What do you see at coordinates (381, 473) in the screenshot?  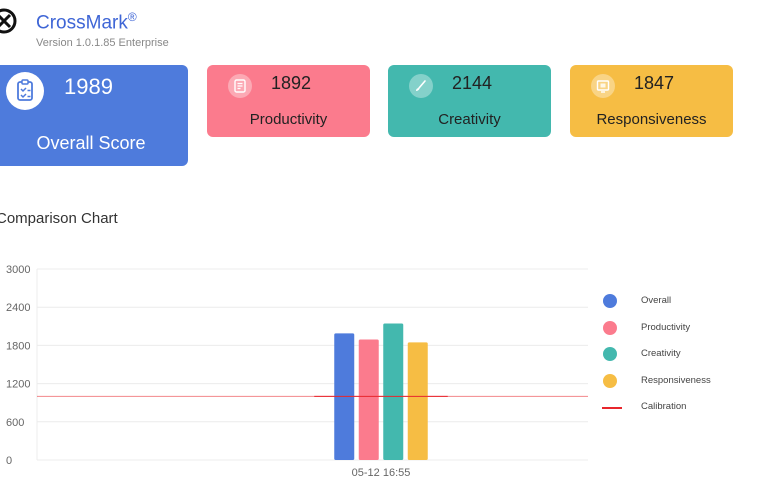 I see `x-tick-label: 05-12 16:55` at bounding box center [381, 473].